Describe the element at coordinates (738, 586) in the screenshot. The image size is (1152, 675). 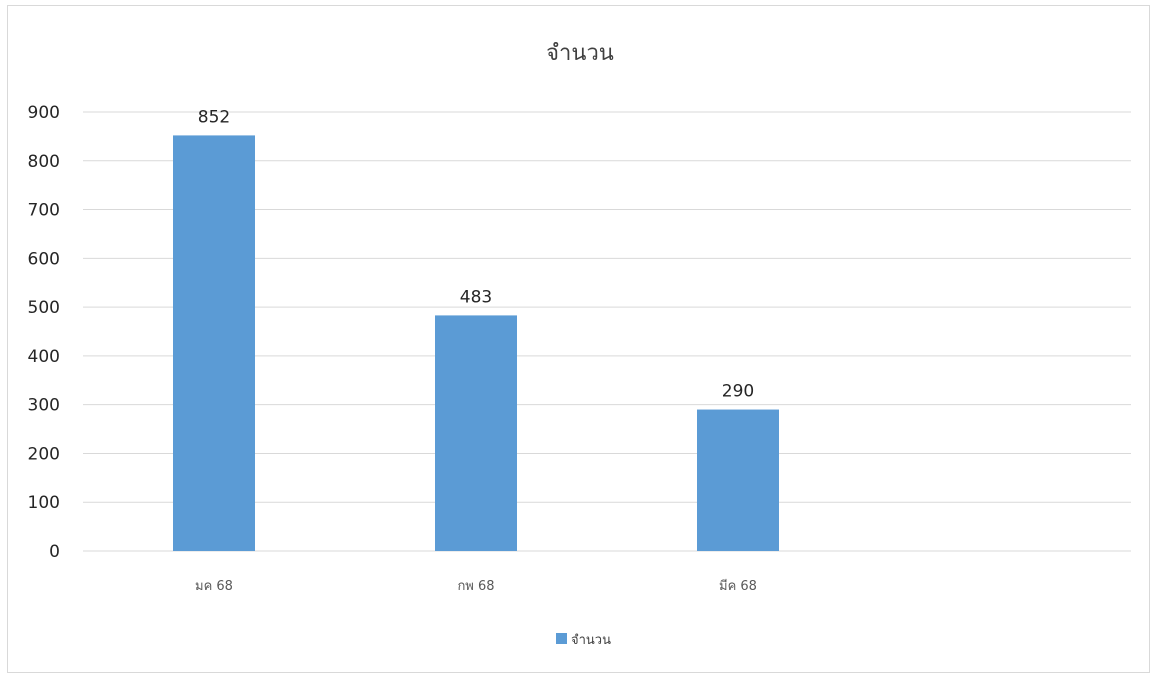
I see `x-tick-label: มีค 68` at that location.